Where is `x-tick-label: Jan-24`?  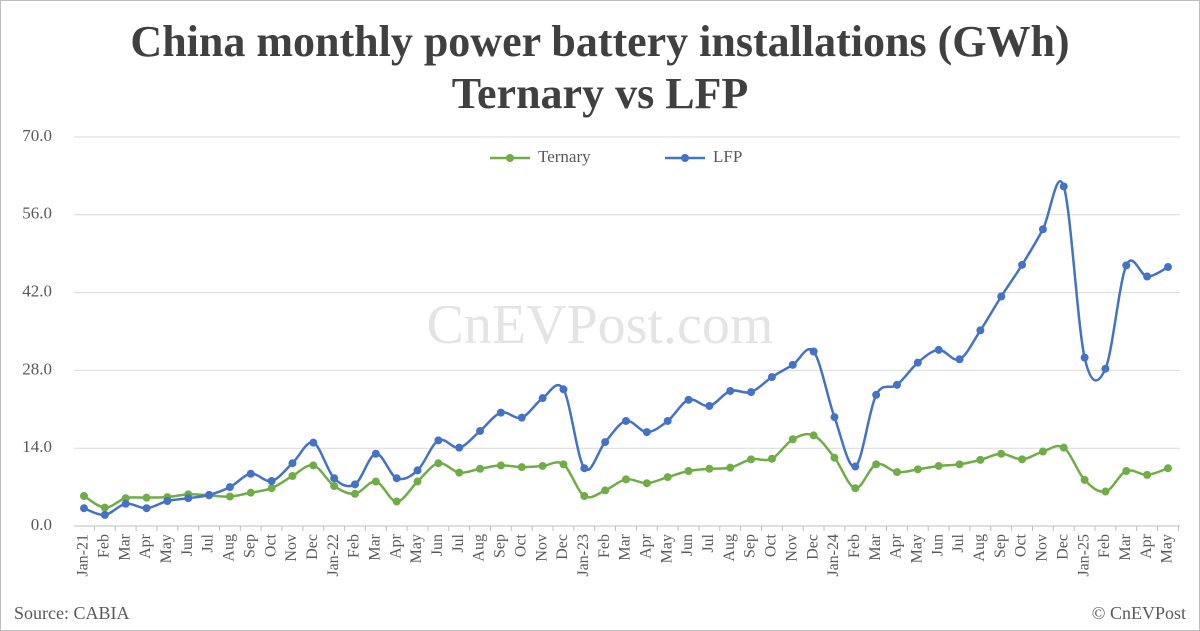 x-tick-label: Jan-24 is located at coordinates (833, 555).